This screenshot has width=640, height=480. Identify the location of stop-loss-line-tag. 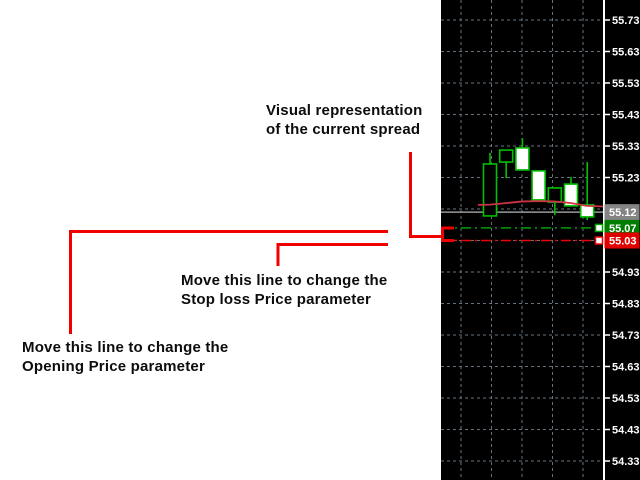
(622, 240).